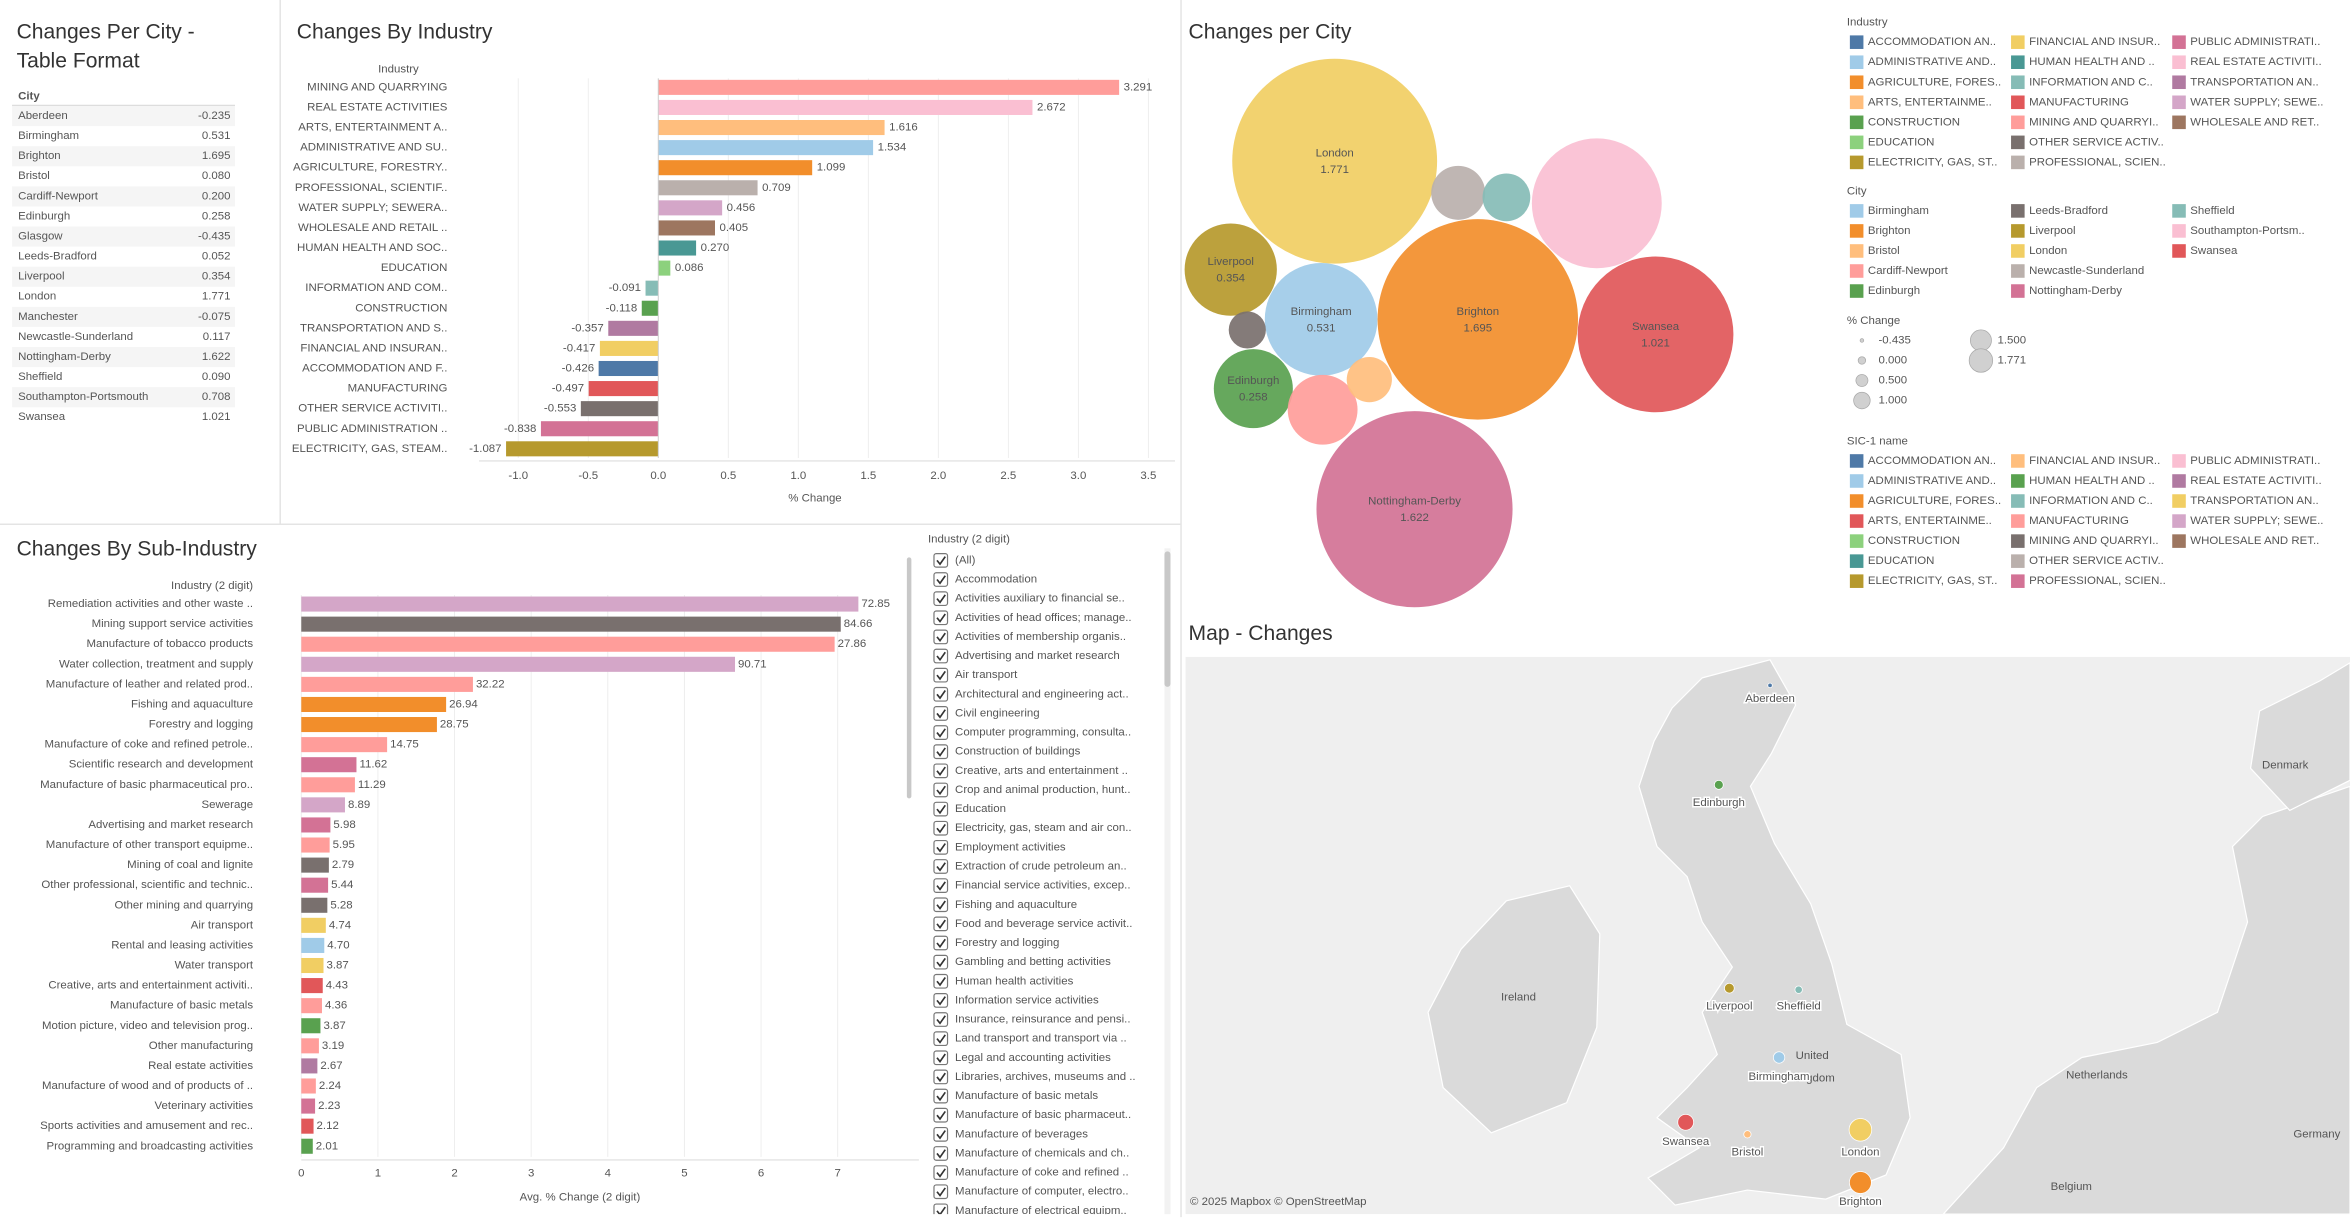 This screenshot has width=2350, height=1218. What do you see at coordinates (1042, 1153) in the screenshot?
I see `filter-item: Manufacture of chemicals and ch..` at bounding box center [1042, 1153].